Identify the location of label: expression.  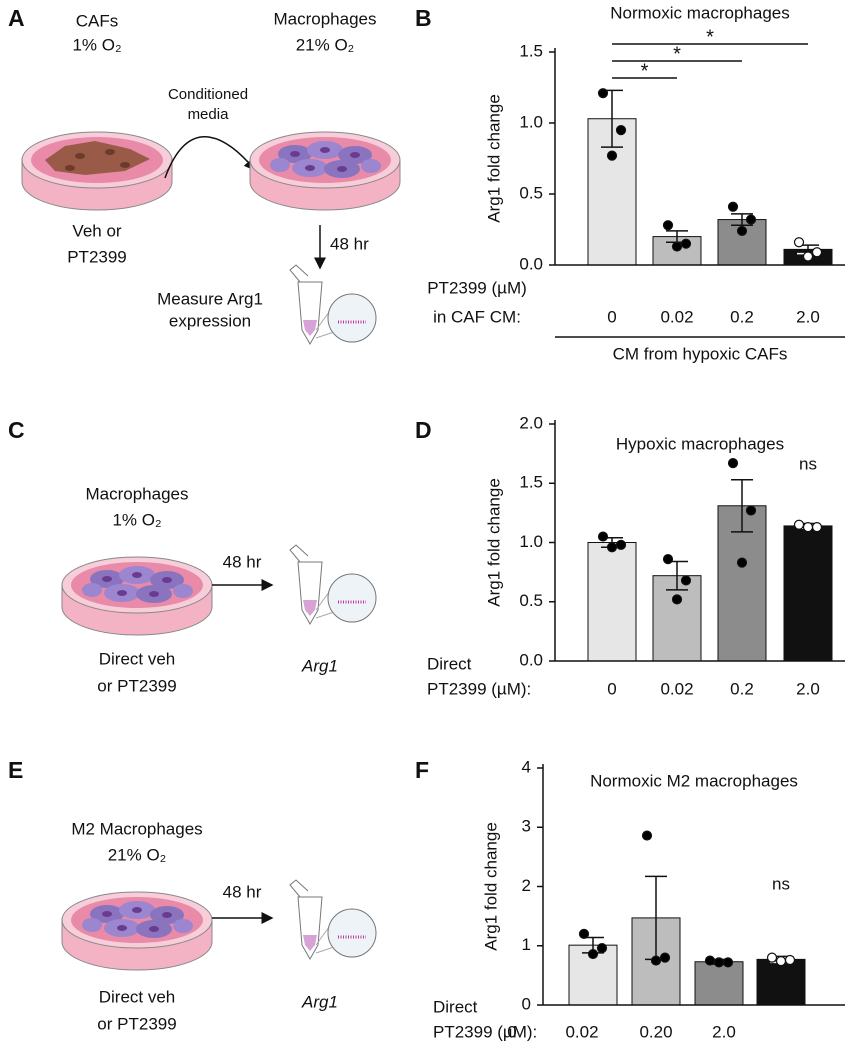
(210, 320).